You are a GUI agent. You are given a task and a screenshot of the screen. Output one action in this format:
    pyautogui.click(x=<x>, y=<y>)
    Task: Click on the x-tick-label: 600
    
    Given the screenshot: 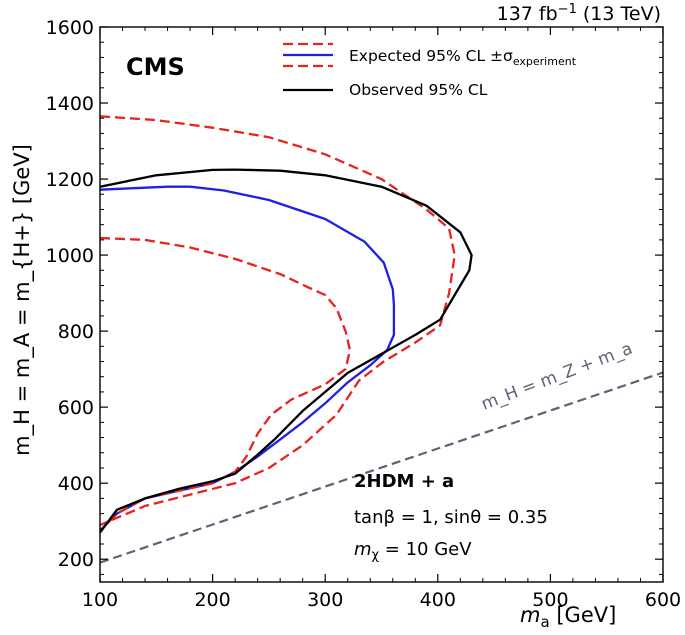 What is the action you would take?
    pyautogui.click(x=663, y=600)
    